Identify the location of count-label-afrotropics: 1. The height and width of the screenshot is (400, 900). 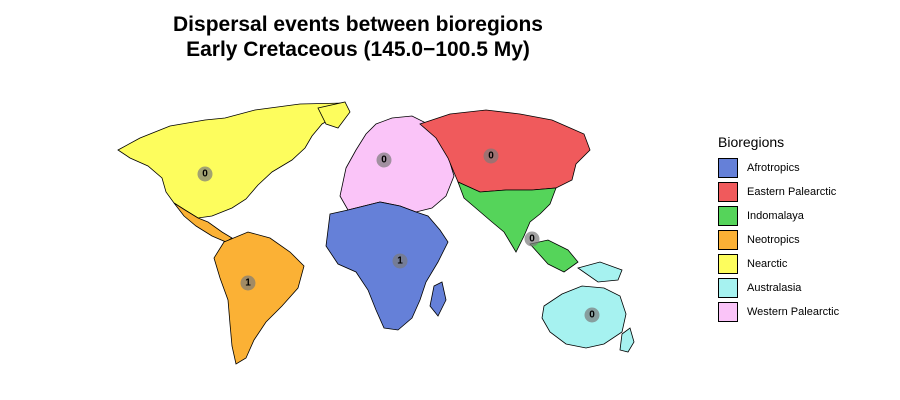
(400, 261).